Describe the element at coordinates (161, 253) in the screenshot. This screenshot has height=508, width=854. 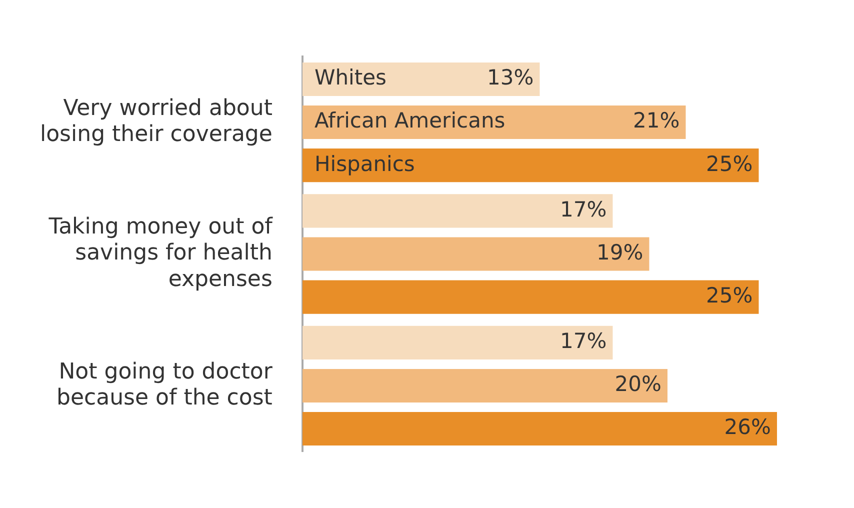
I see `y-tick-label: Taking money out of savings for health expenses` at that location.